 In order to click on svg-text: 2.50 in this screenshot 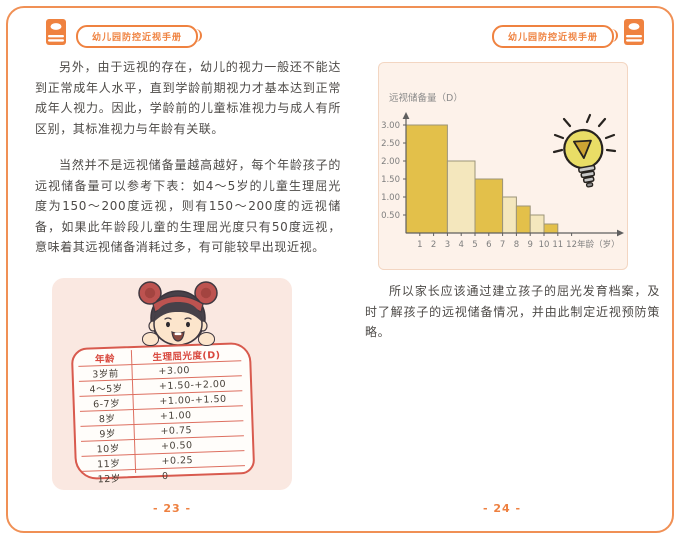, I will do `click(390, 144)`.